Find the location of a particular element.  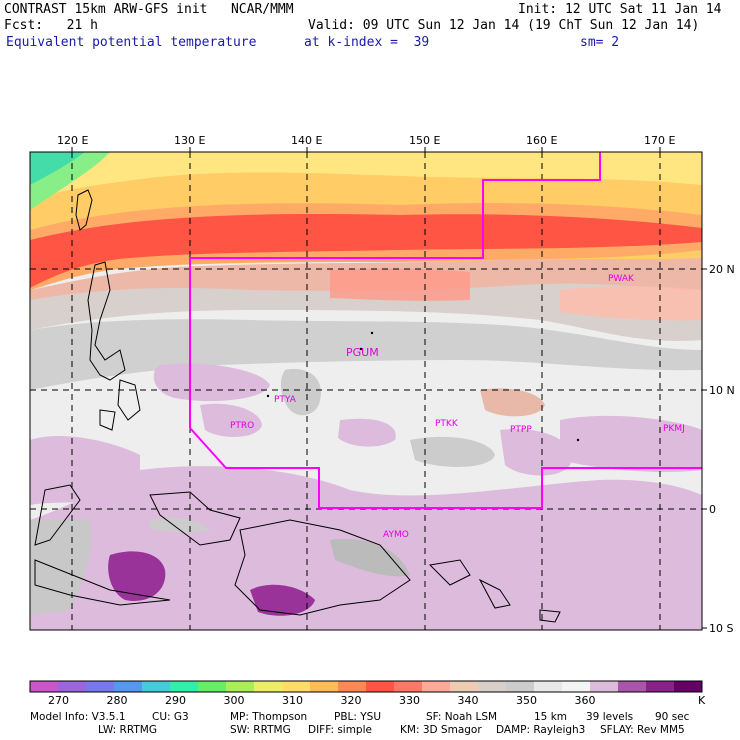

model-diff: DIFF: simple is located at coordinates (340, 730).